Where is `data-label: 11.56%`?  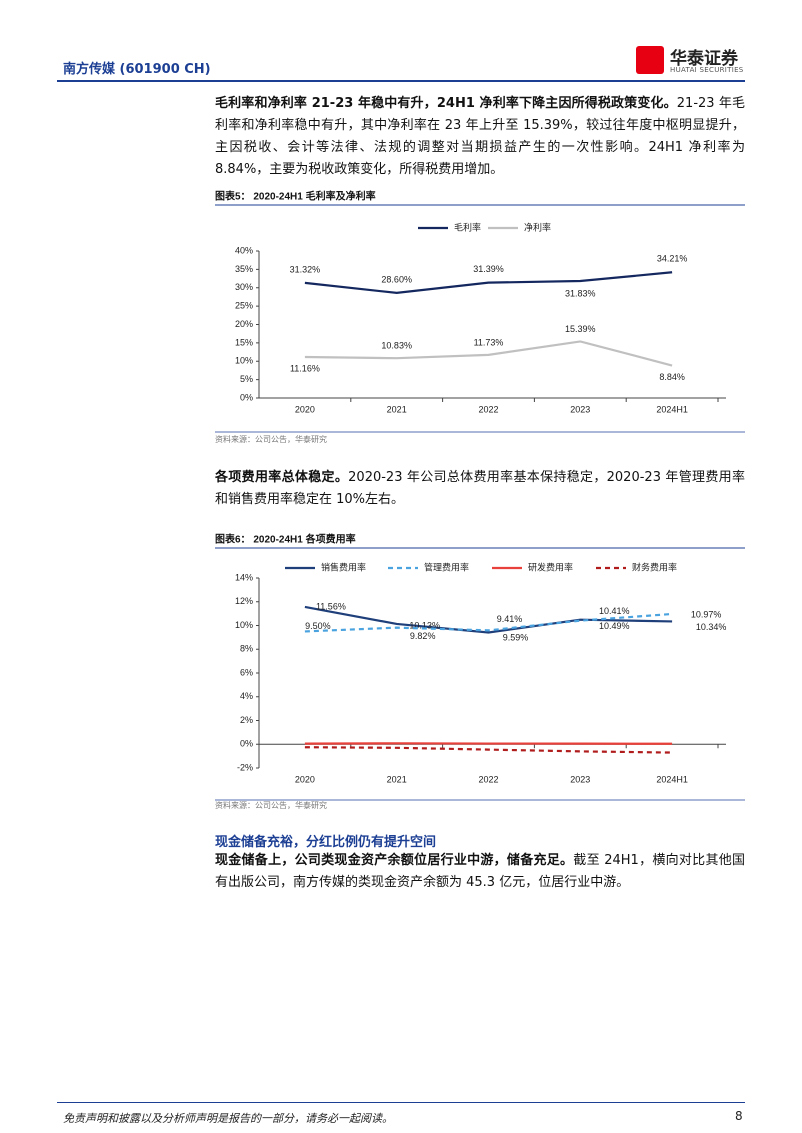
data-label: 11.56% is located at coordinates (331, 606).